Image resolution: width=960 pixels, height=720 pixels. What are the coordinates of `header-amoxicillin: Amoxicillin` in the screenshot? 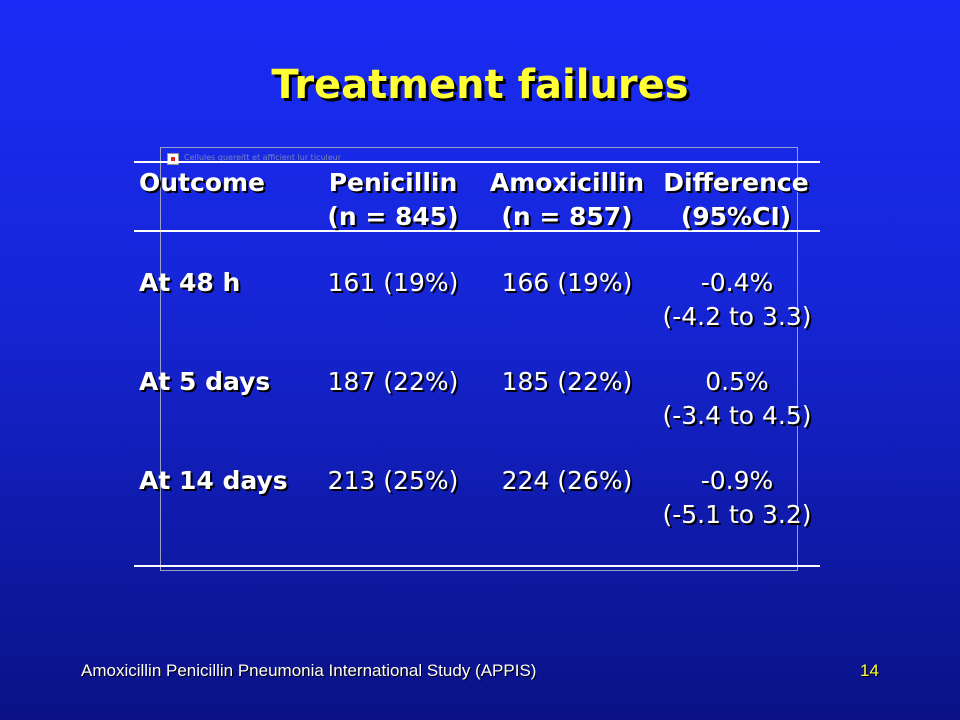 It's located at (567, 182).